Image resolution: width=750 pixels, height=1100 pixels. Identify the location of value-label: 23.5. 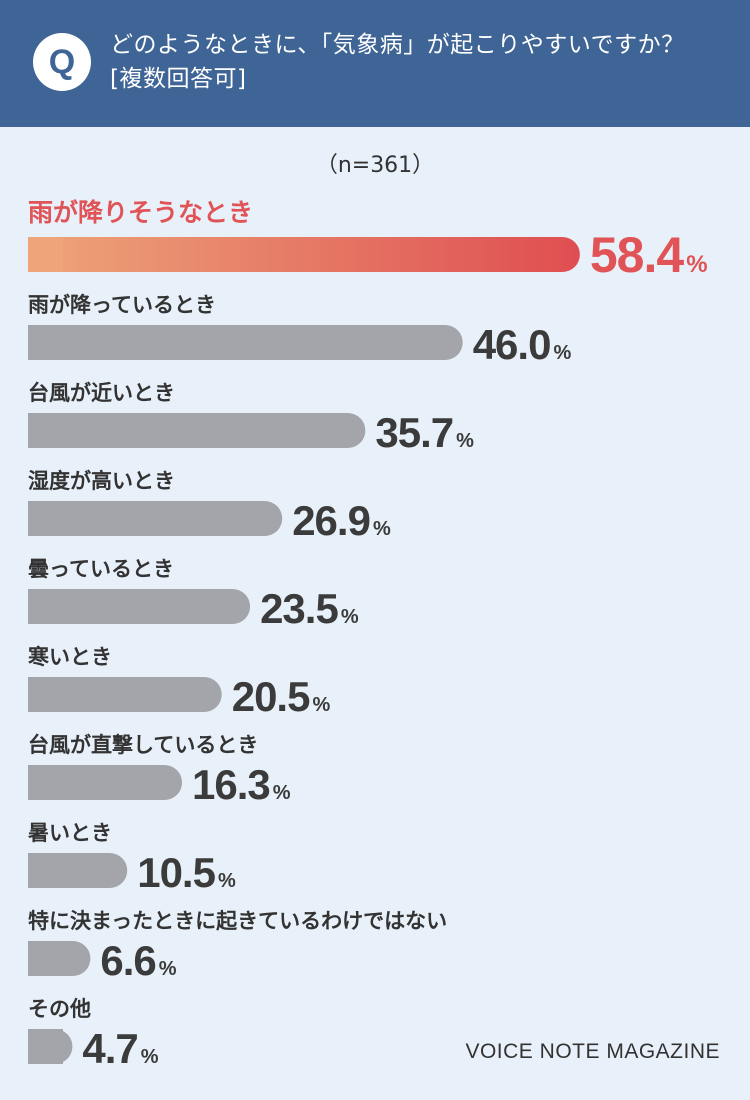
(299, 608).